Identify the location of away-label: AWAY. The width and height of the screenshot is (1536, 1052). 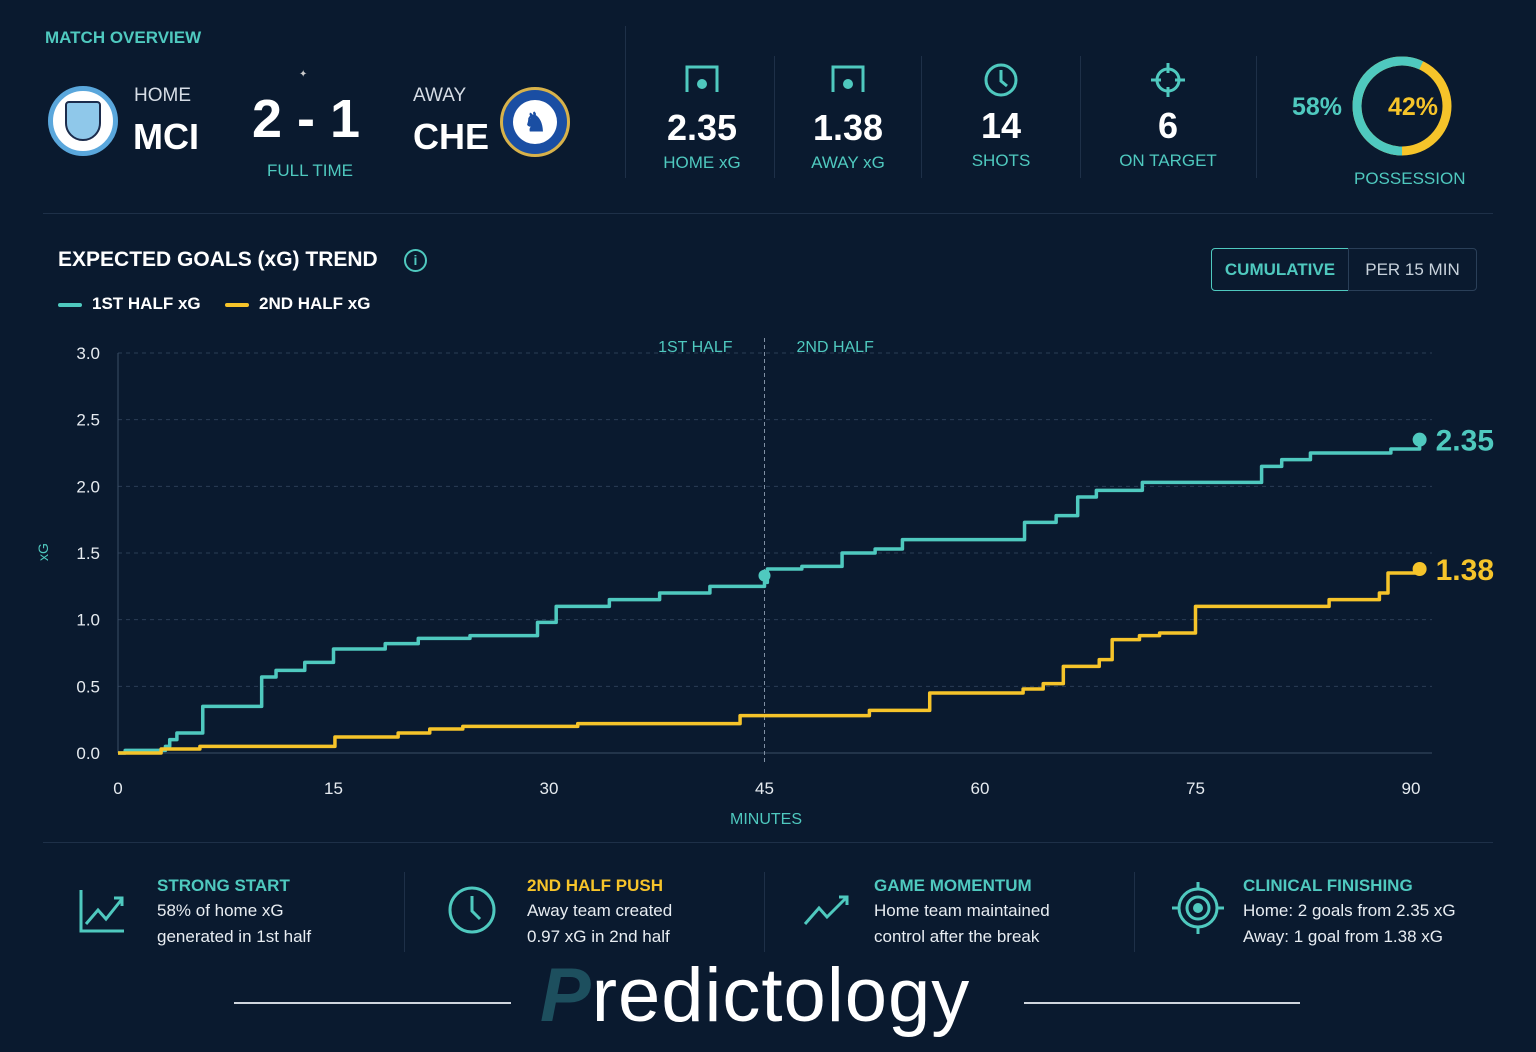
(440, 95).